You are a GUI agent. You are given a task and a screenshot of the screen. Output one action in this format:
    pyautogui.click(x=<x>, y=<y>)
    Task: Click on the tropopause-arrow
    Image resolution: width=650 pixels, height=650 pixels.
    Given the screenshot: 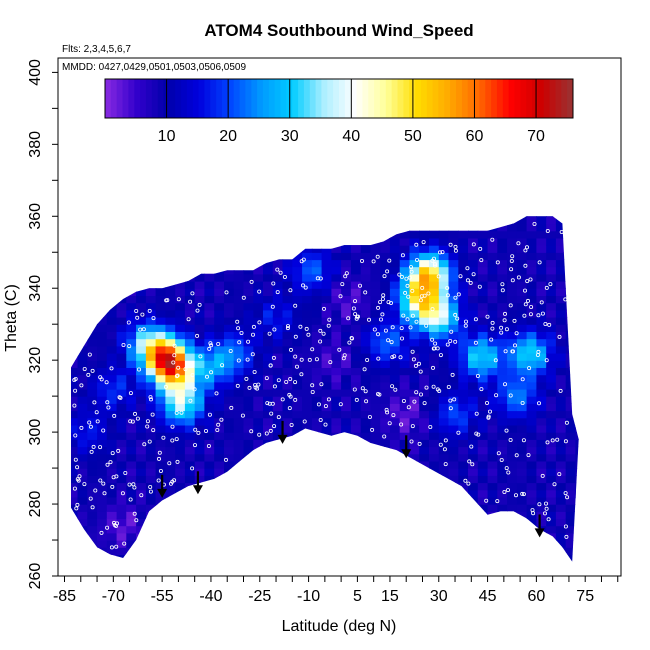 What is the action you would take?
    pyautogui.click(x=197, y=483)
    